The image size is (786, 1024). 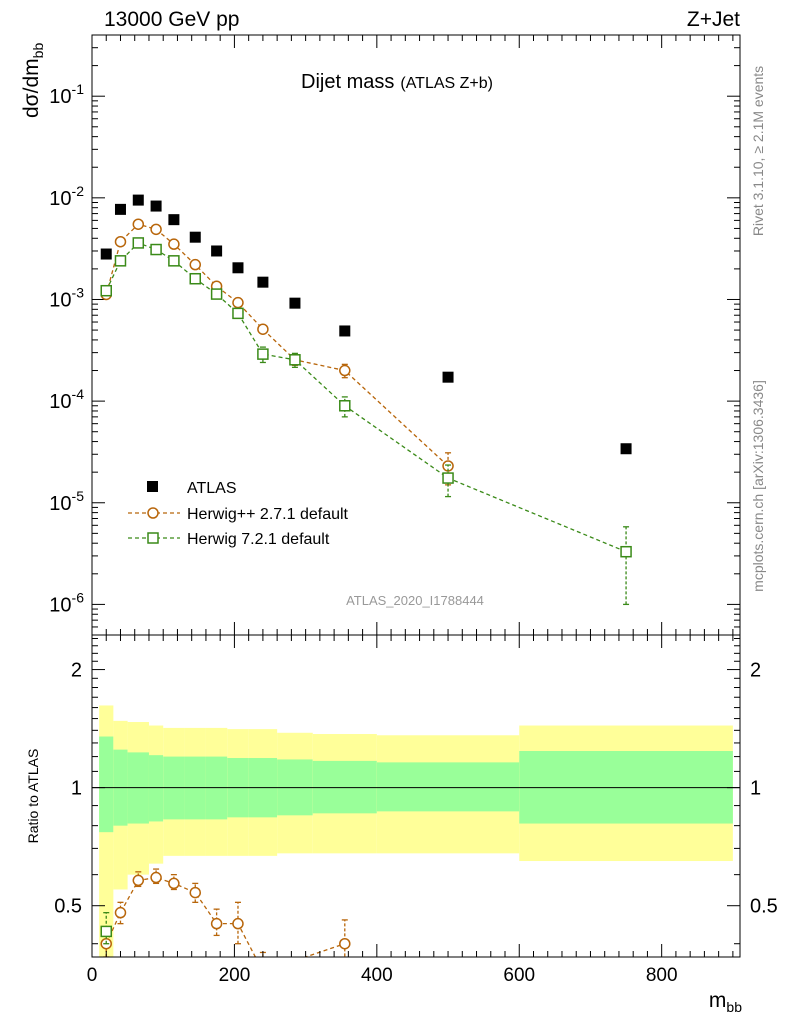 What do you see at coordinates (713, 19) in the screenshot?
I see `process-label: Z+Jet` at bounding box center [713, 19].